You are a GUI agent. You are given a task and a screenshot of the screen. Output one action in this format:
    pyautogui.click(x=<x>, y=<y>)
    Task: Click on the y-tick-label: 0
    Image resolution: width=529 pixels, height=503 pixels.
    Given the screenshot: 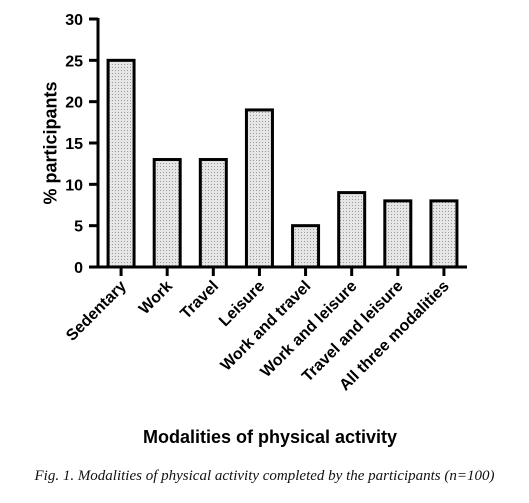 What is the action you would take?
    pyautogui.click(x=78, y=268)
    